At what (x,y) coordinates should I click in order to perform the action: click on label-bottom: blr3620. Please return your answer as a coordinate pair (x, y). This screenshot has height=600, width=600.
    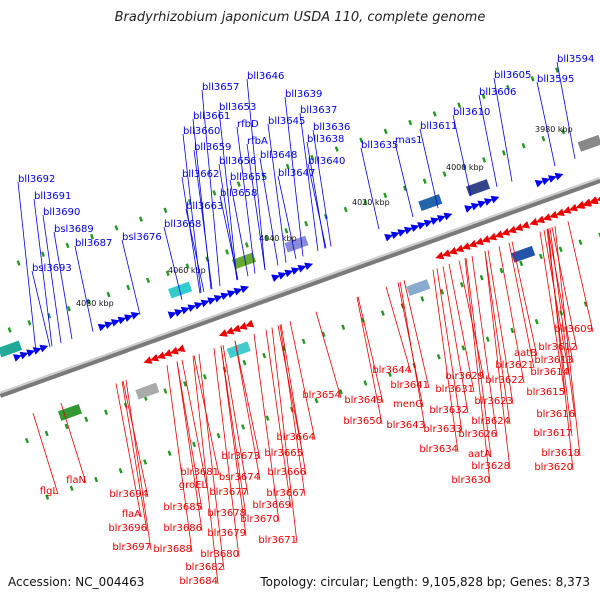
    Looking at the image, I should click on (553, 467).